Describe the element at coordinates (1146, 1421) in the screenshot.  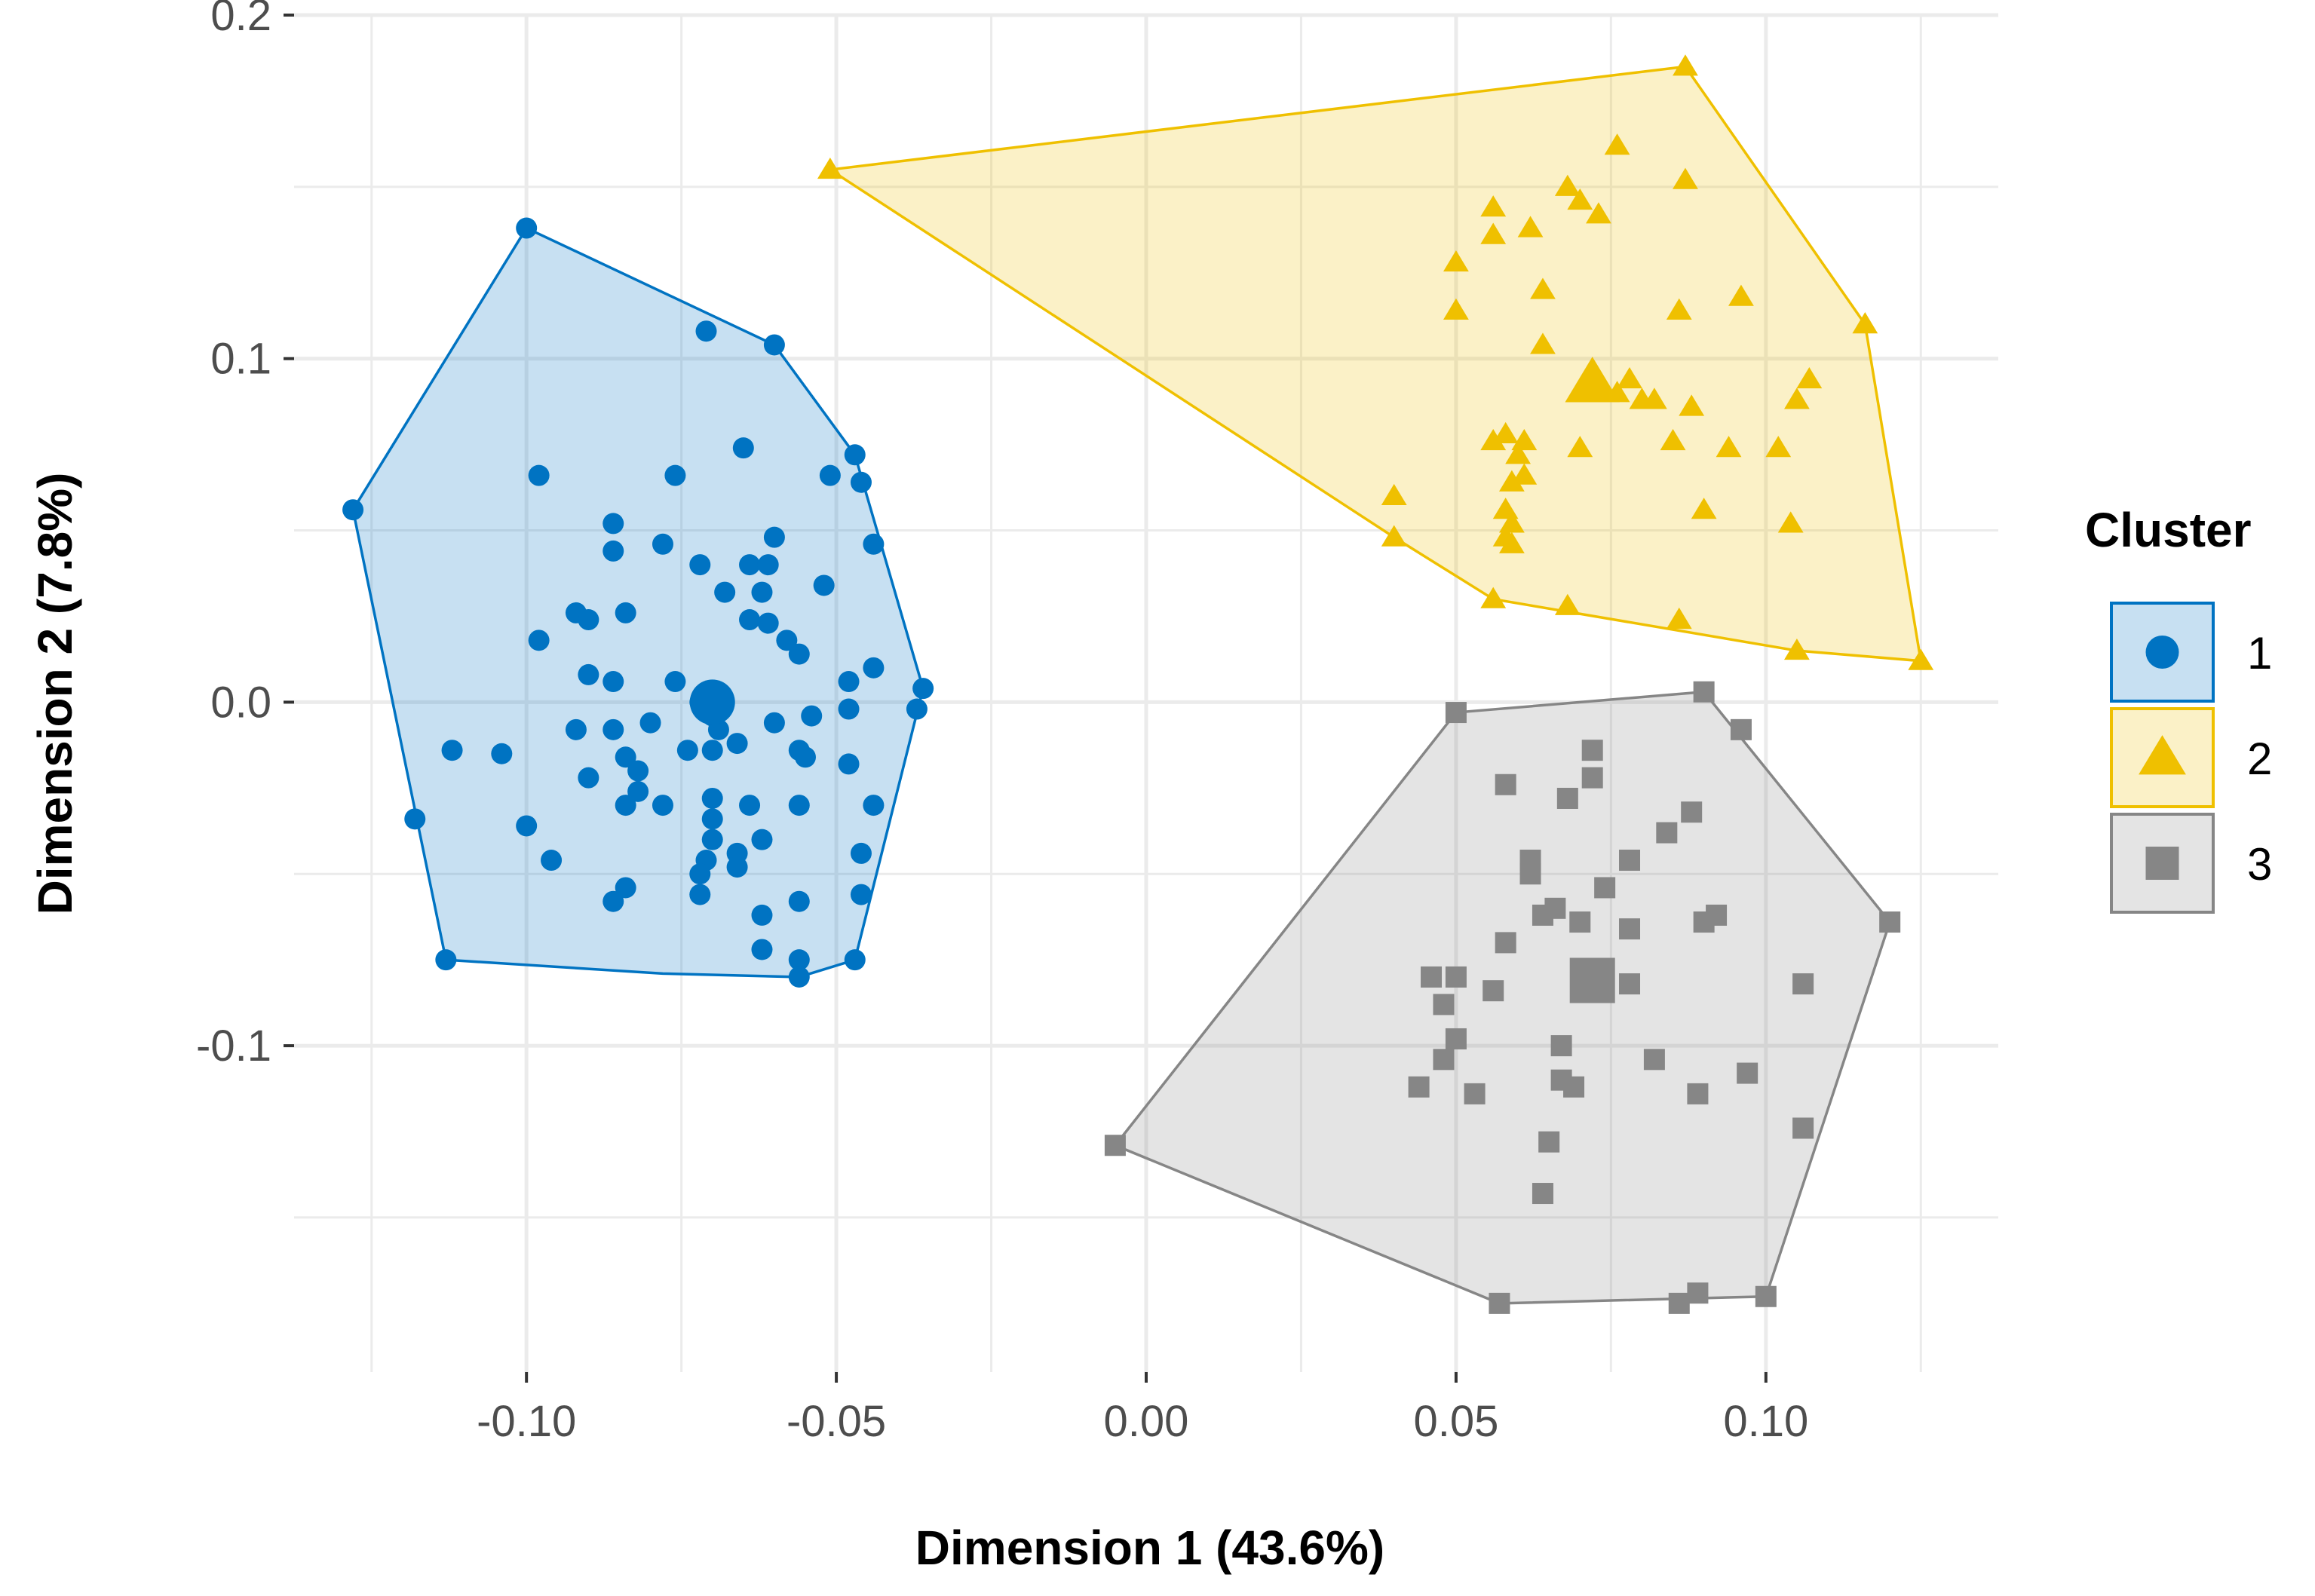
I see `x-tick-label: 0.00` at that location.